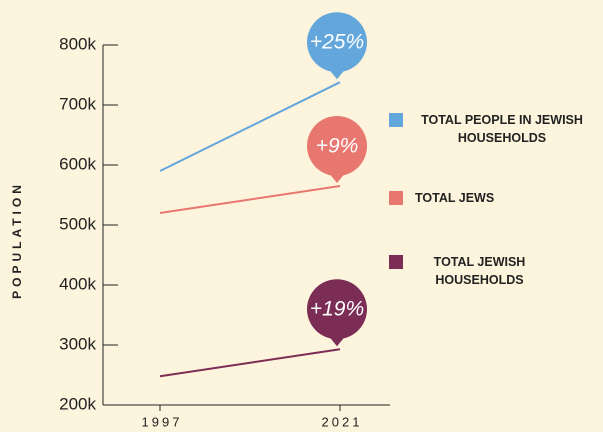  I want to click on annotation: +25%, so click(337, 42).